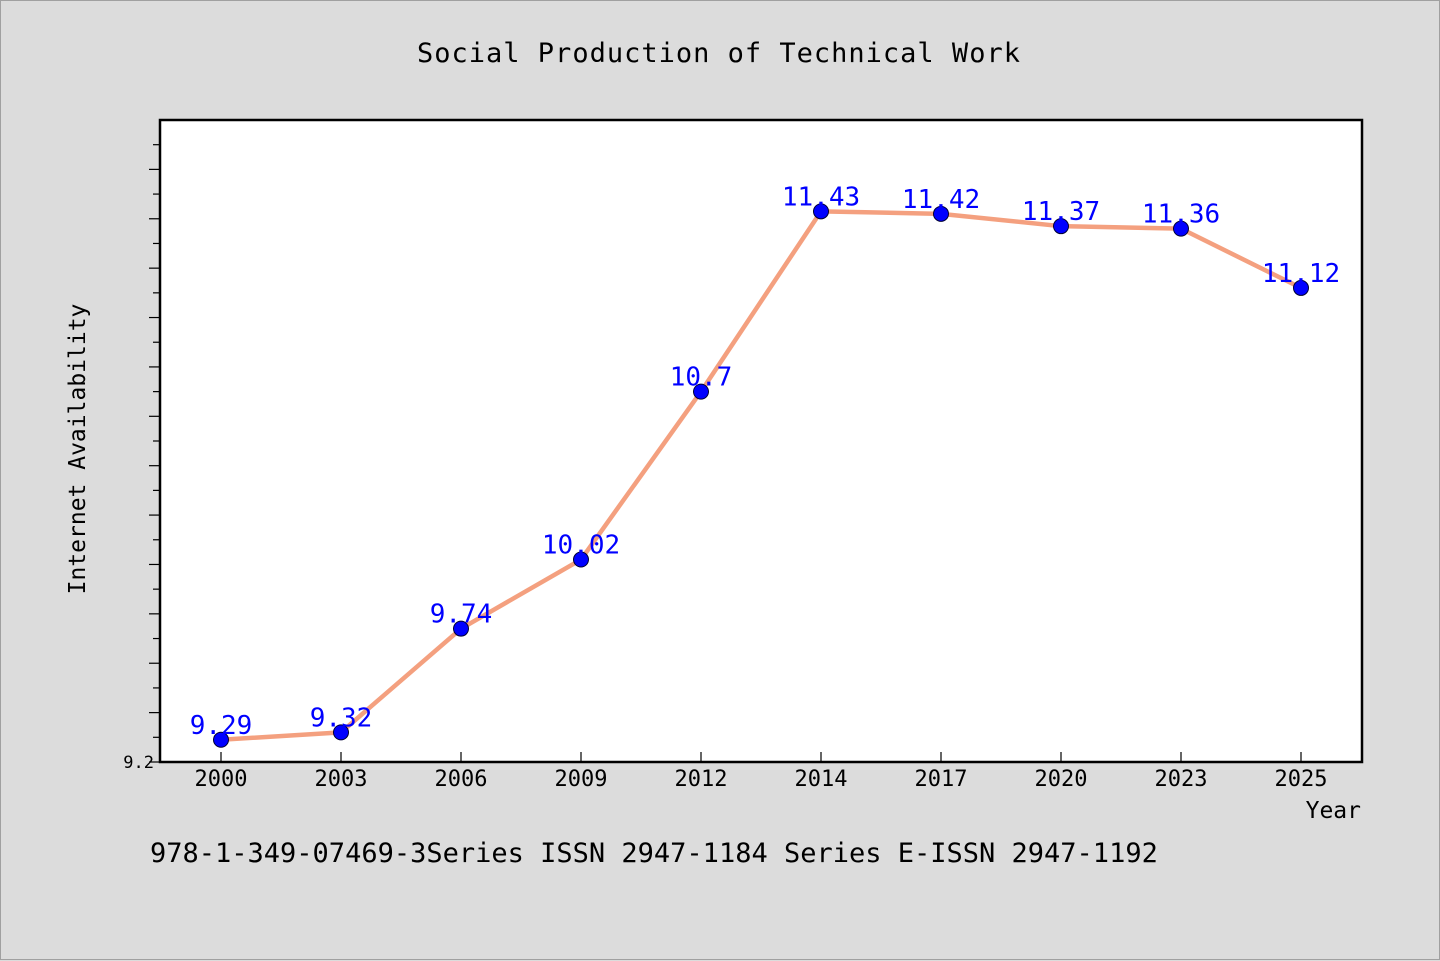 This screenshot has width=1440, height=961. Describe the element at coordinates (1181, 779) in the screenshot. I see `x-tick-label: 2023` at that location.